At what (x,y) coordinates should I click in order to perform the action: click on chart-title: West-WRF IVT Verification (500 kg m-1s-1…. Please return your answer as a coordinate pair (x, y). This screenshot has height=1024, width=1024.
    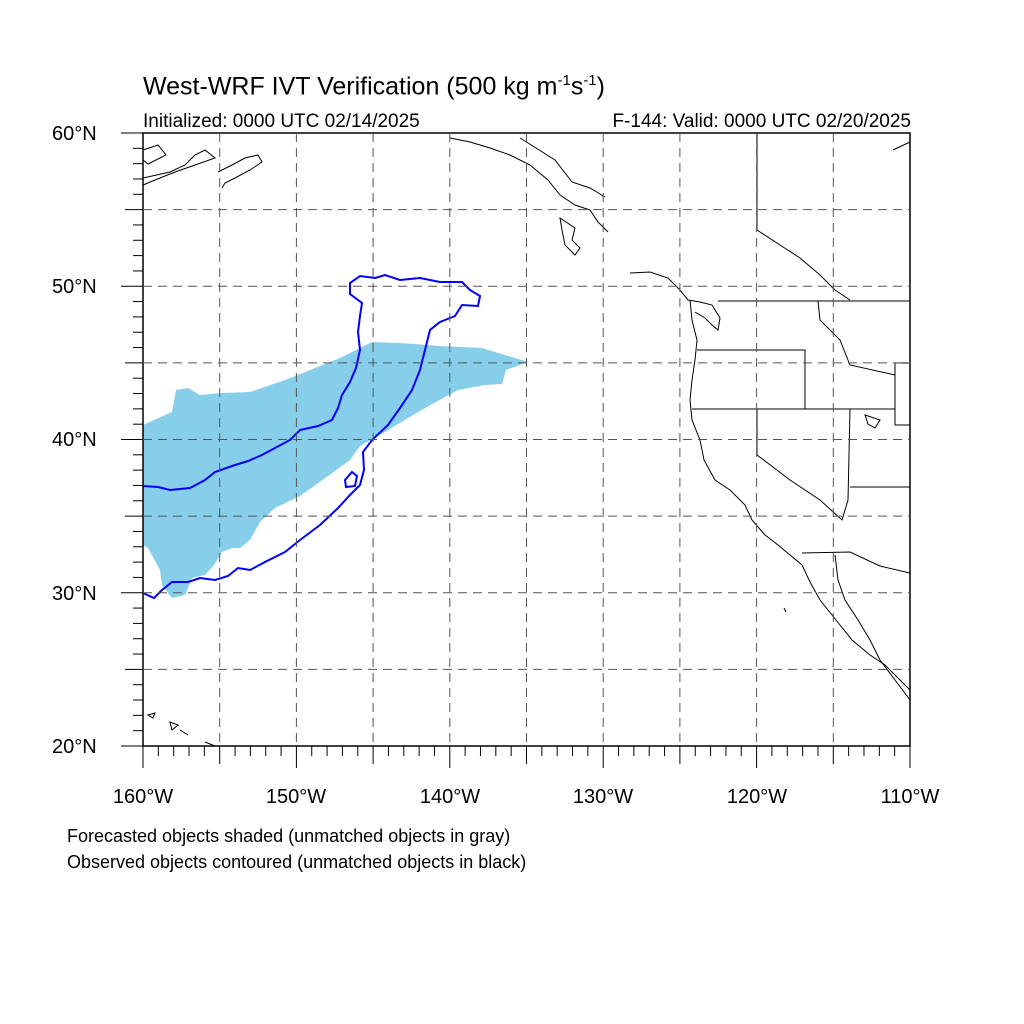
    Looking at the image, I should click on (374, 86).